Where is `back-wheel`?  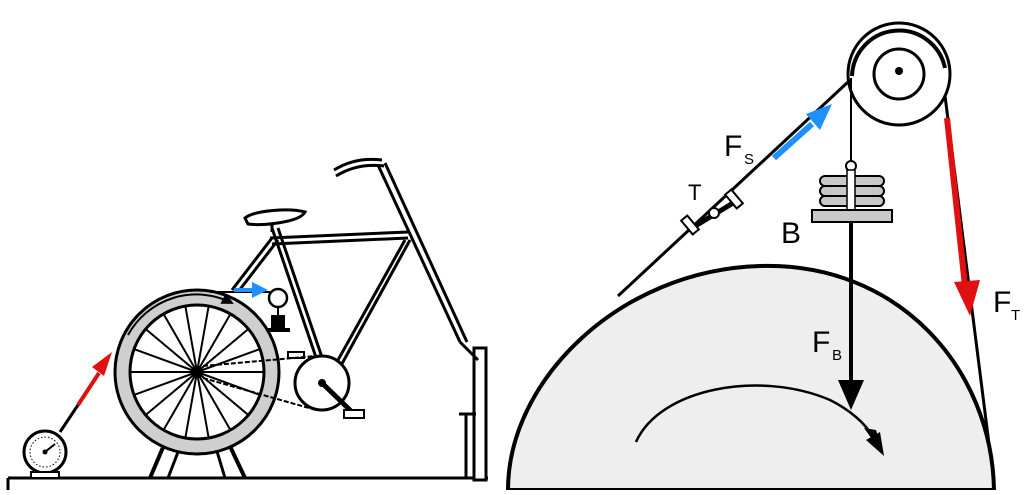 back-wheel is located at coordinates (197, 372).